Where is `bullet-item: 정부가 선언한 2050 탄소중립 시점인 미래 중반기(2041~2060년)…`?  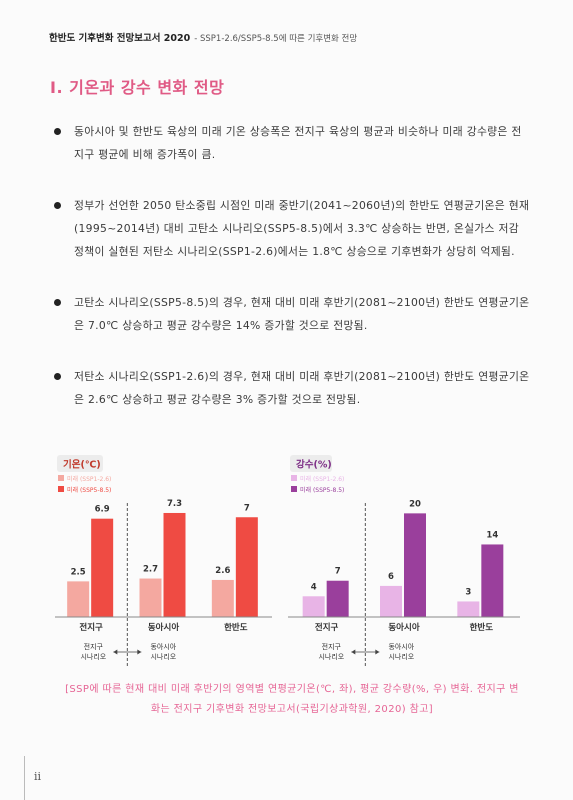
bullet-item: 정부가 선언한 2050 탄소중립 시점인 미래 중반기(2041~2060년)… is located at coordinates (290, 228).